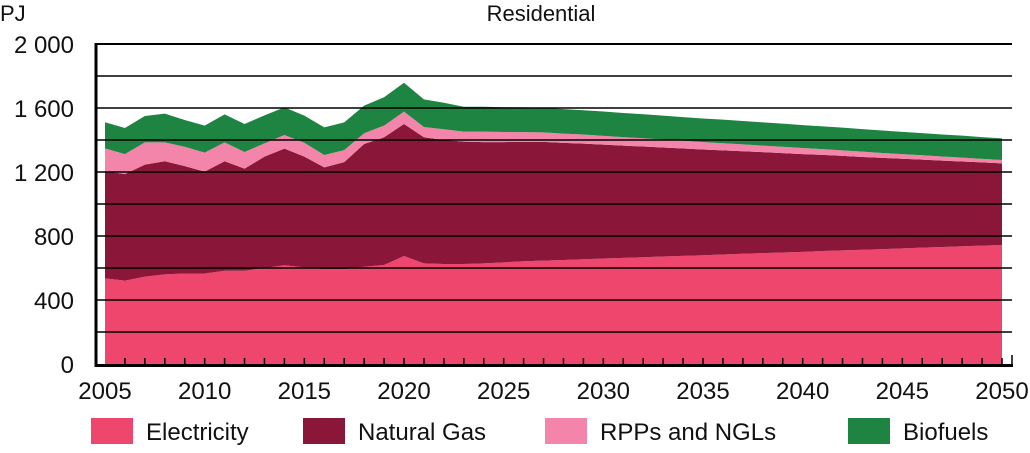 This screenshot has width=1030, height=453. Describe the element at coordinates (553, 143) in the screenshot. I see `area-rpps-and-ngls` at that location.